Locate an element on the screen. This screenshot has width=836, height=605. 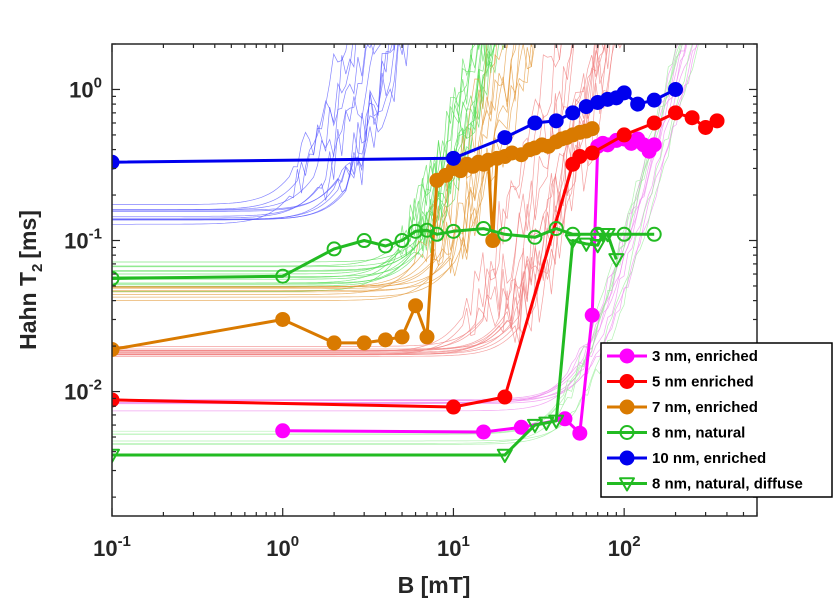
x-tick-label-0: 10⁻¹ is located at coordinates (112, 547).